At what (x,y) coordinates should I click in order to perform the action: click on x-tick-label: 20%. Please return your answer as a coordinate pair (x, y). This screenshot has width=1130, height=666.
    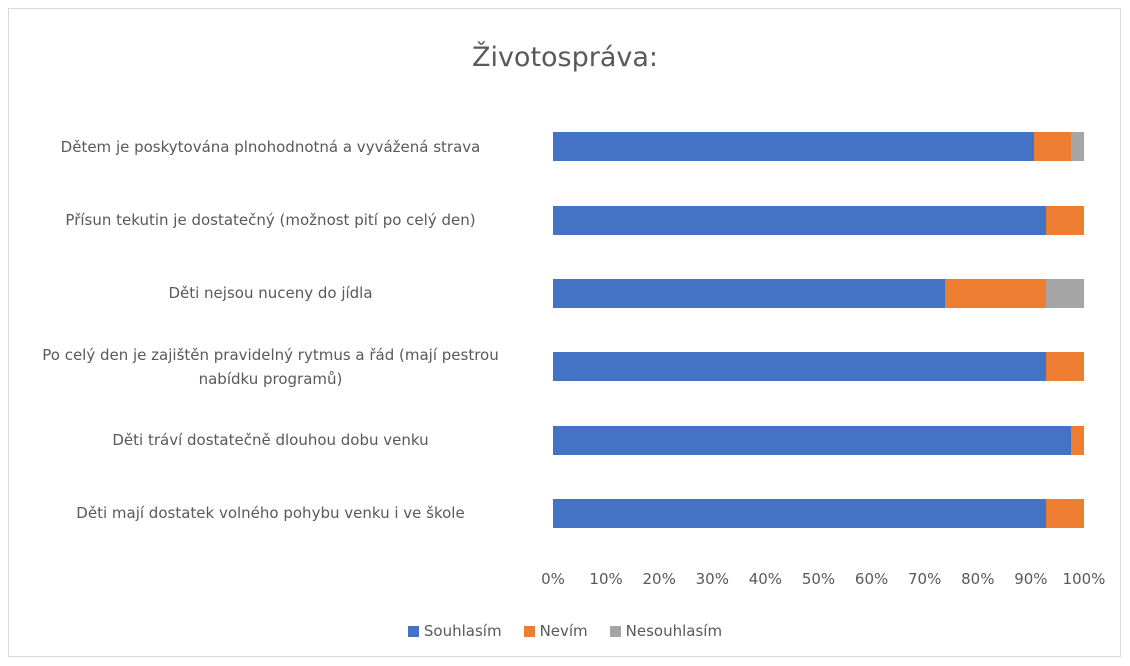
    Looking at the image, I should click on (659, 579).